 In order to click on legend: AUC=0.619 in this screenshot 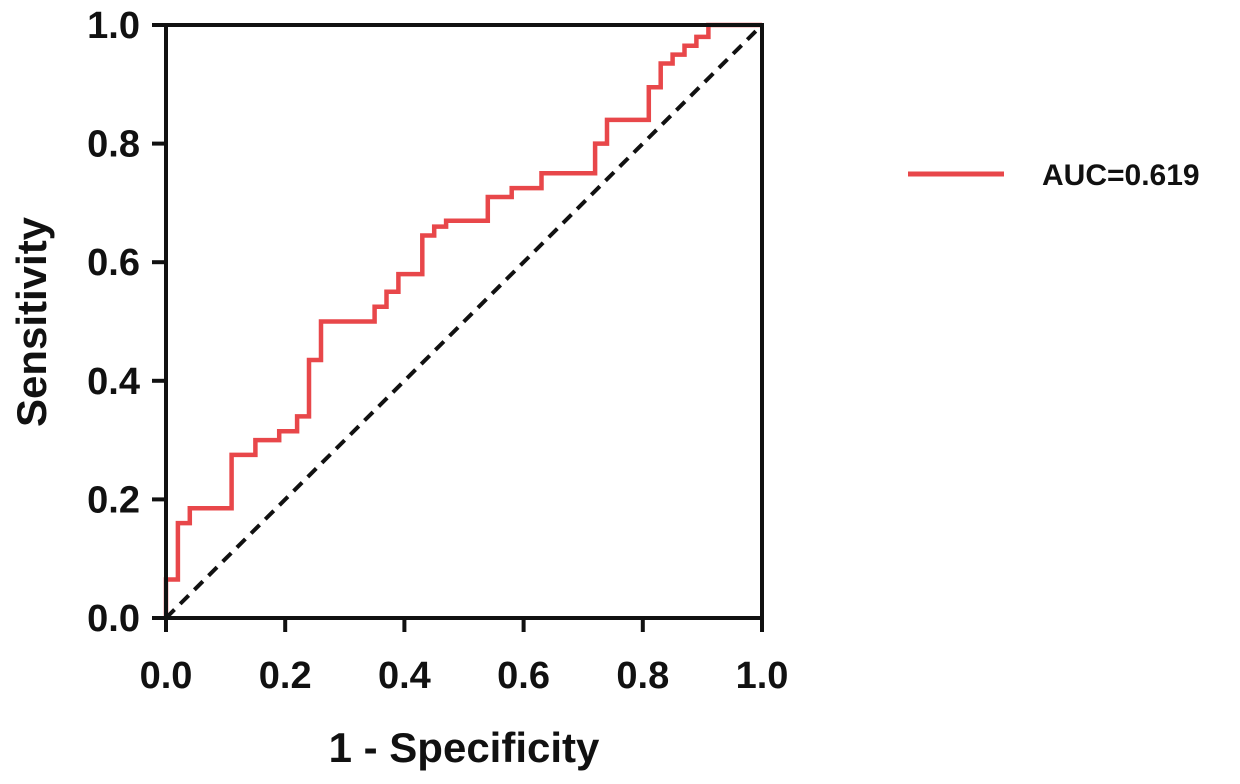, I will do `click(1054, 175)`.